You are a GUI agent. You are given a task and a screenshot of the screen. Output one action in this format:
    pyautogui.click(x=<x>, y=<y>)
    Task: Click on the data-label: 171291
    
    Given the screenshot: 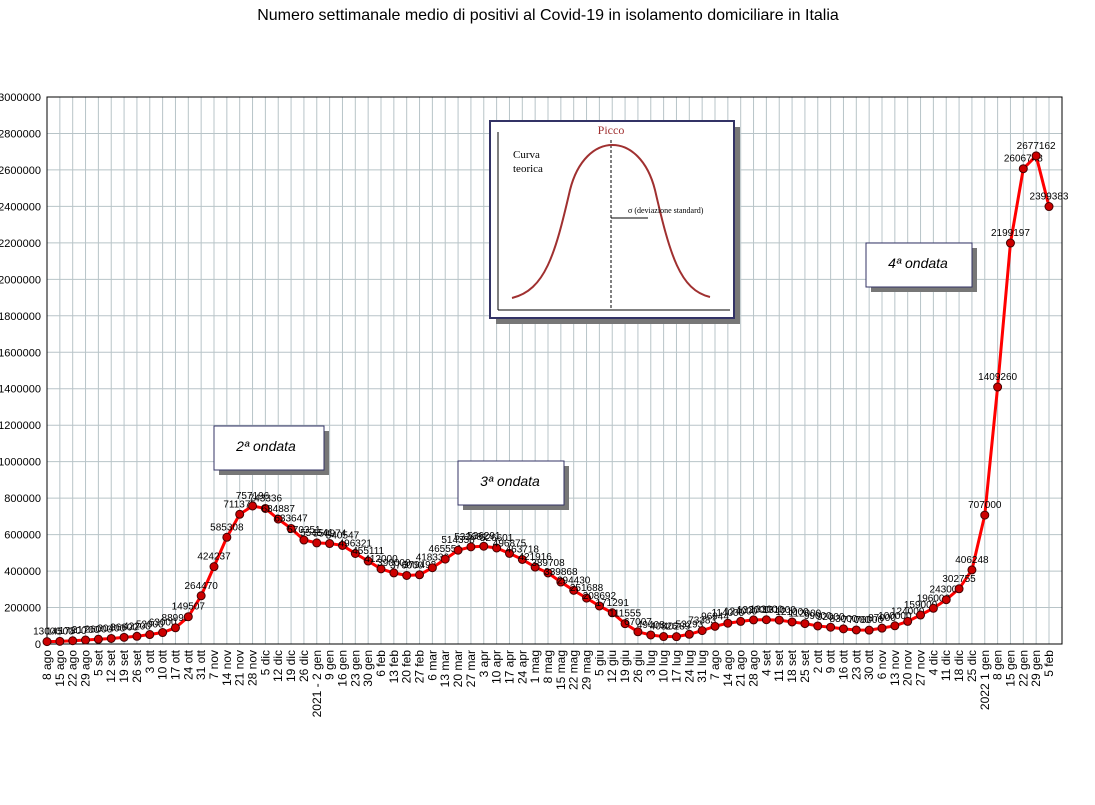 What is the action you would take?
    pyautogui.click(x=613, y=603)
    